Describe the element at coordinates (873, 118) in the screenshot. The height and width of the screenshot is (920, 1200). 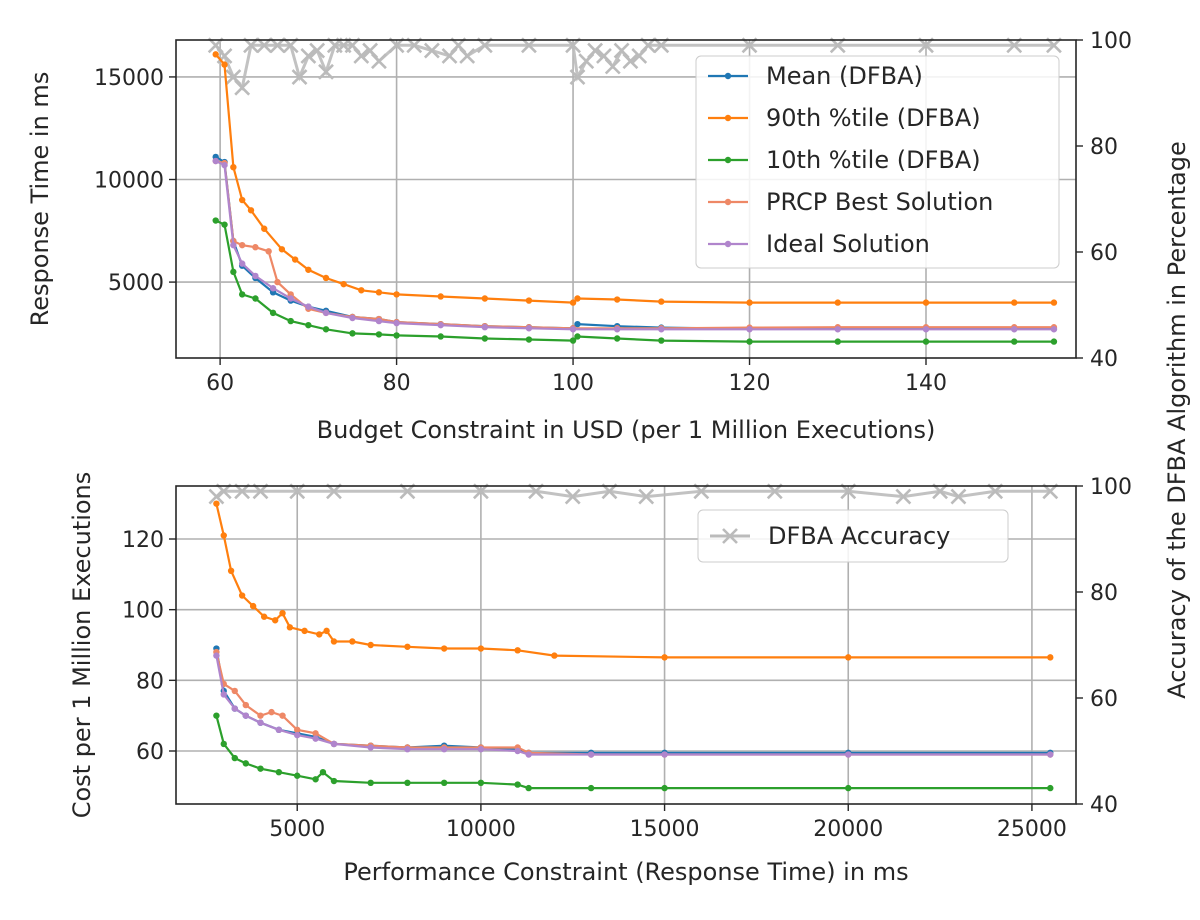
I see `legend-label: 90th %tile (DFBA)` at that location.